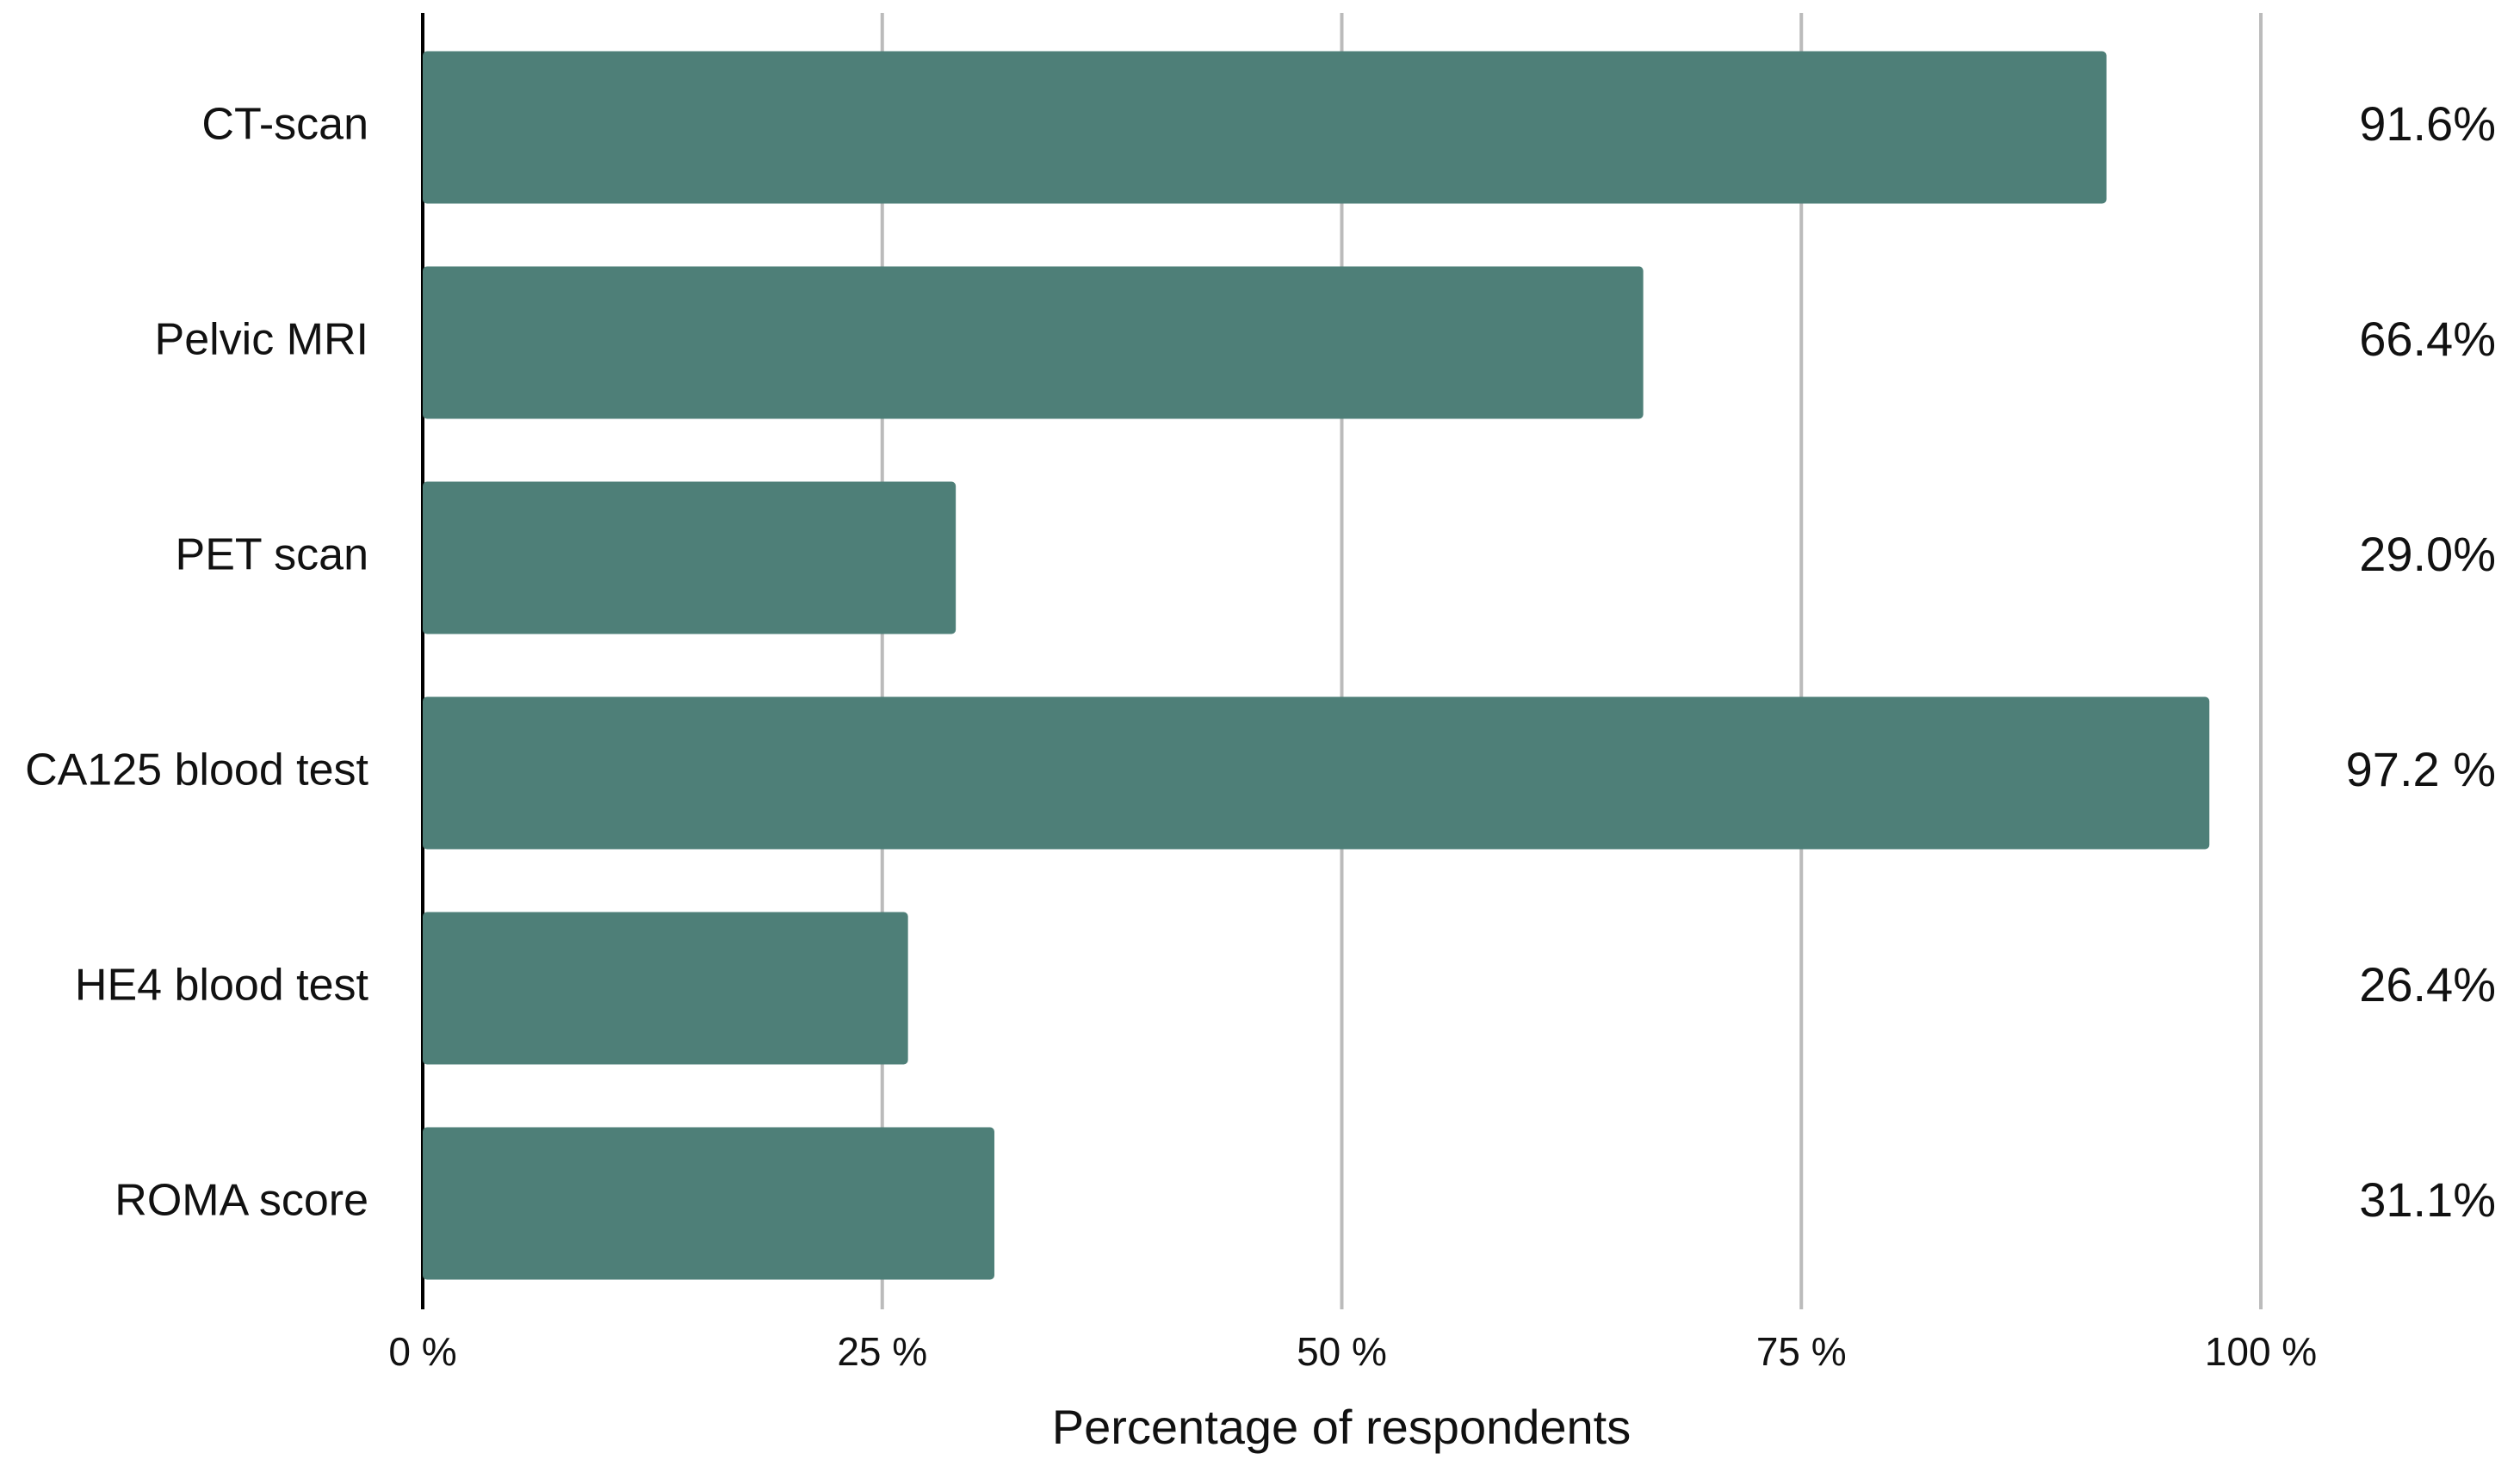 This screenshot has width=2520, height=1466. Describe the element at coordinates (1342, 1427) in the screenshot. I see `x-axis-label: Percentage of respondents` at that location.